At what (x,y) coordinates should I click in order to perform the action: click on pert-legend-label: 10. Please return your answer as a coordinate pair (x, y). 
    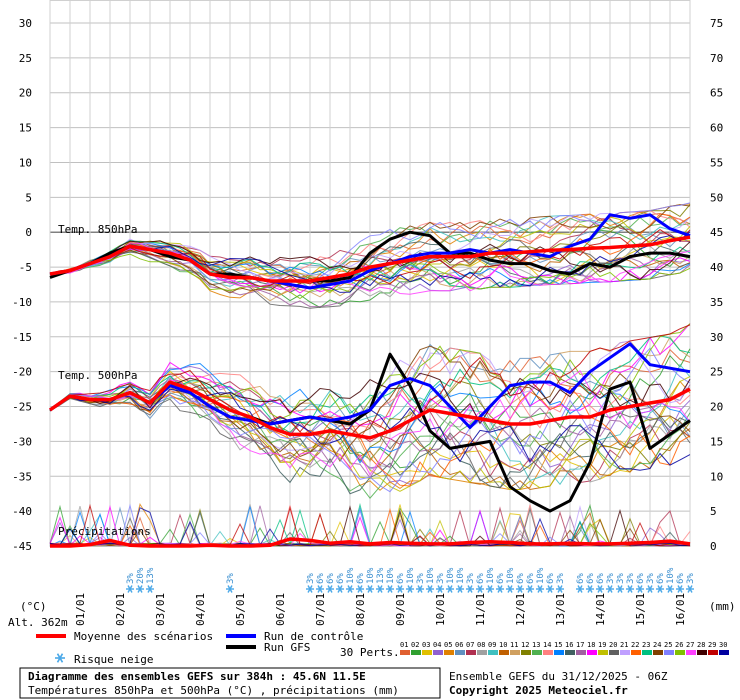
    Looking at the image, I should click on (503, 645).